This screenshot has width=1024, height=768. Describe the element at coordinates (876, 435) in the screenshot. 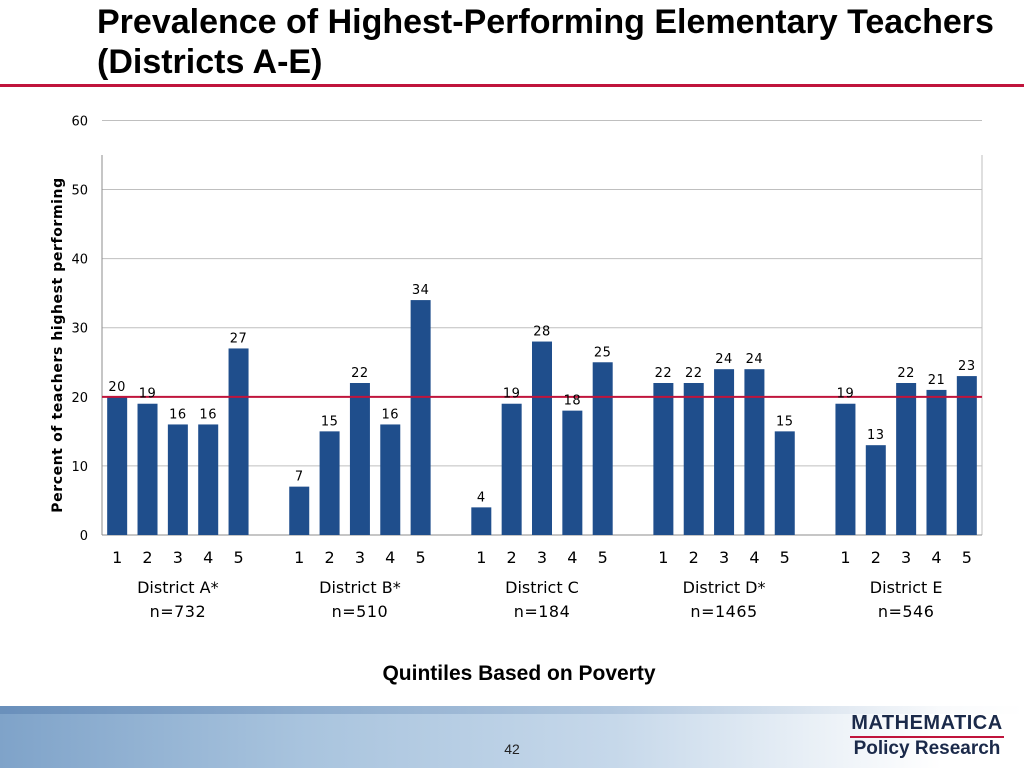

I see `data-label: 13` at that location.